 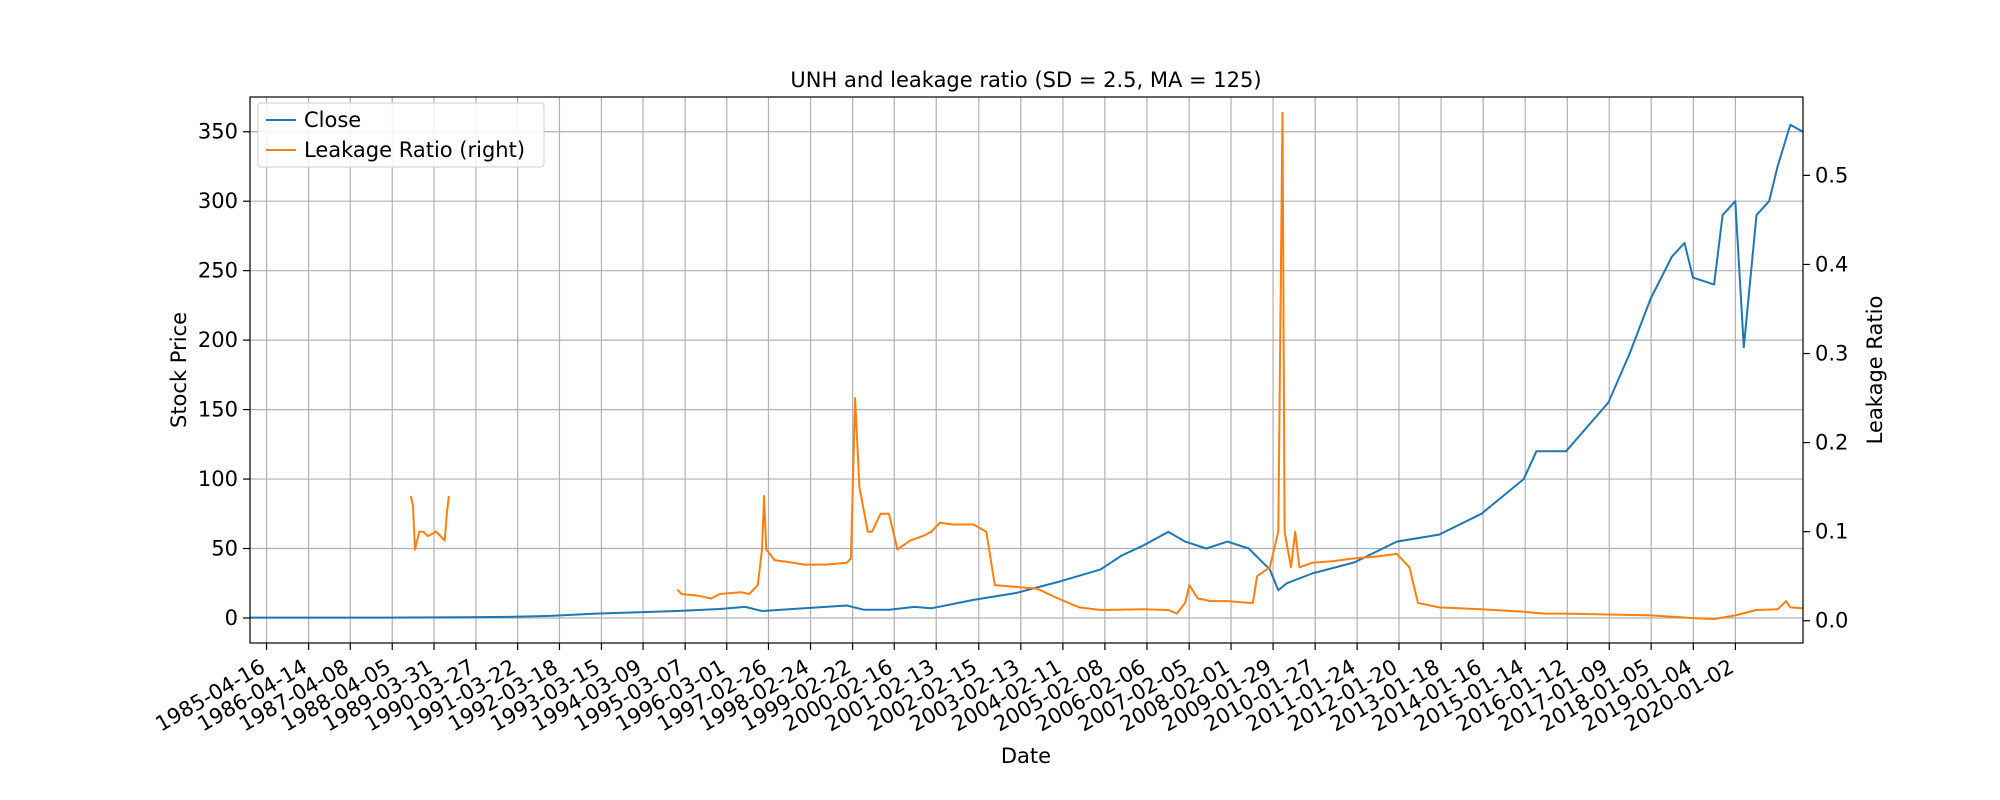 What do you see at coordinates (1831, 532) in the screenshot?
I see `right-y-tick-label: 0.1` at bounding box center [1831, 532].